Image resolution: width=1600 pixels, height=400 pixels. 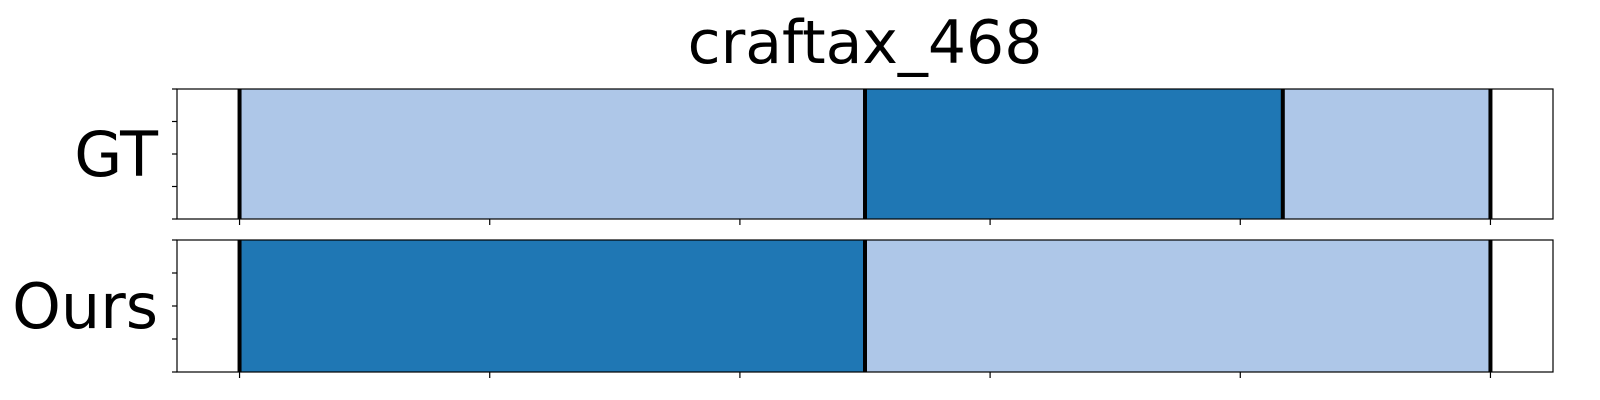 I want to click on chart-title: craftax_468, so click(x=865, y=43).